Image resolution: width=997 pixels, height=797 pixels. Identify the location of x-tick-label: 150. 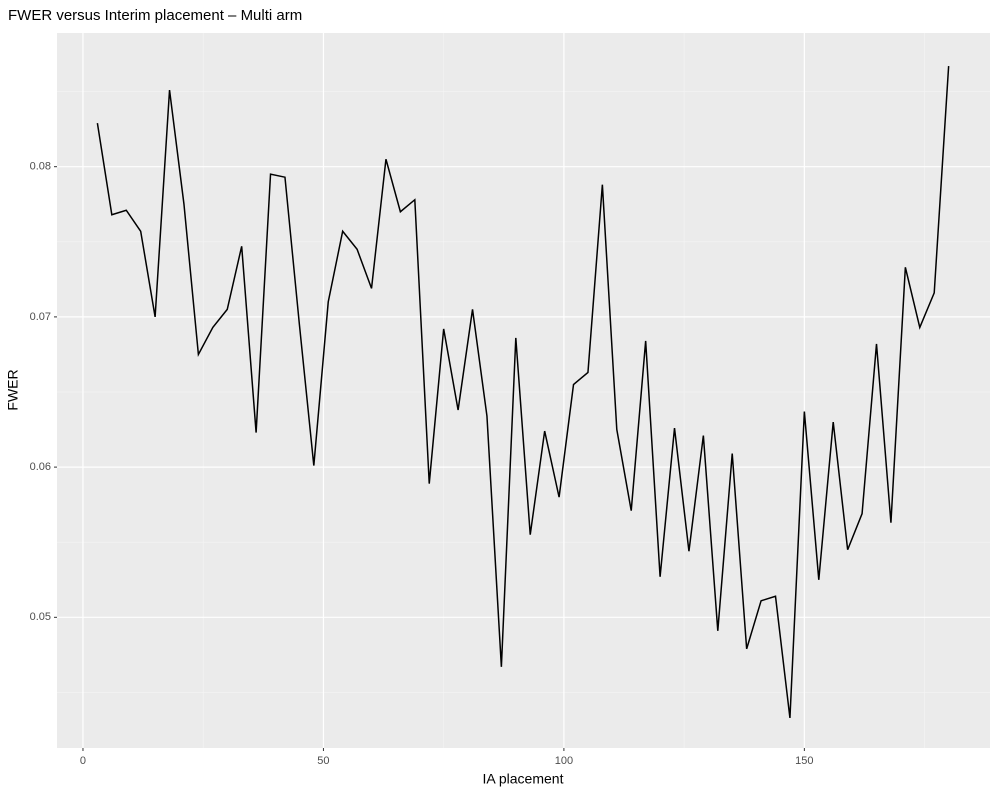
(804, 761).